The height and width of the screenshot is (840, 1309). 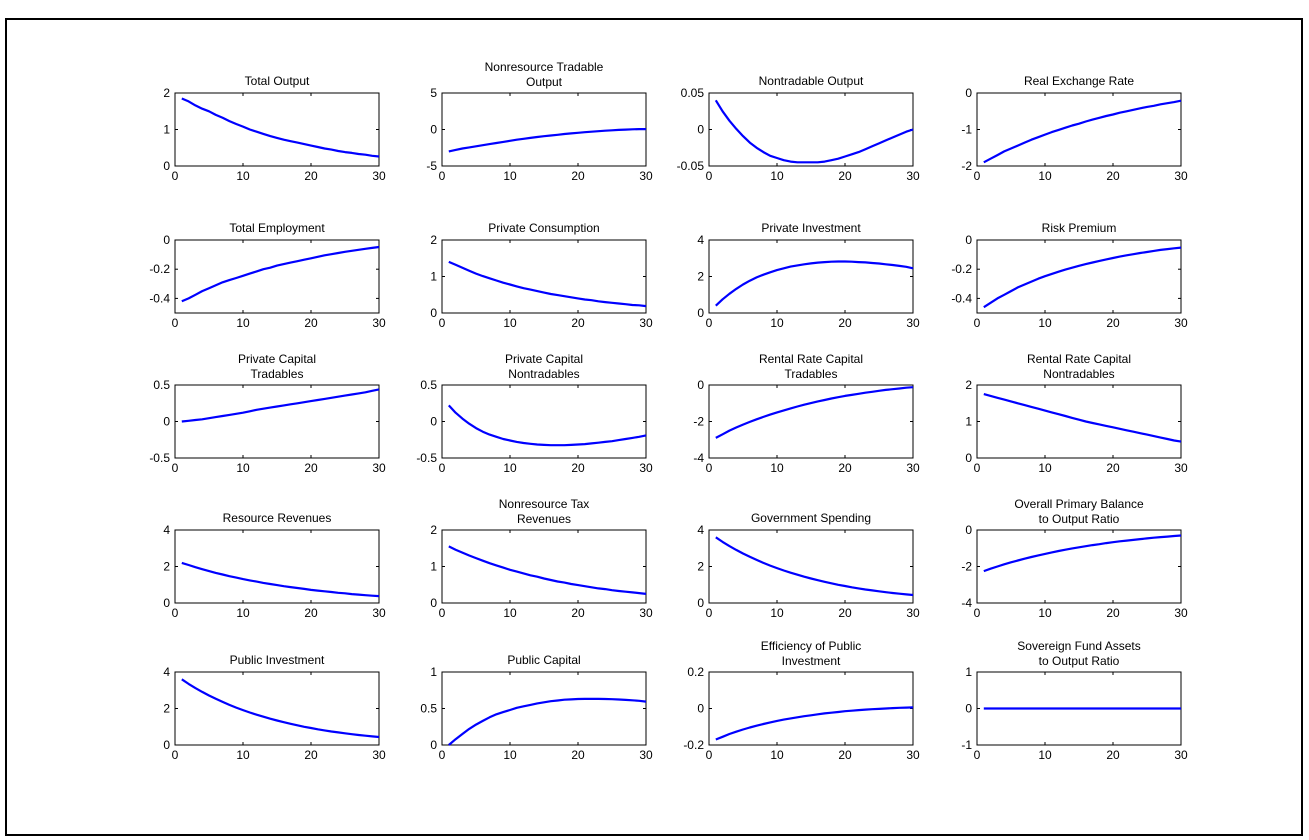 What do you see at coordinates (544, 67) in the screenshot?
I see `subplot-title: Nonresource Tradable` at bounding box center [544, 67].